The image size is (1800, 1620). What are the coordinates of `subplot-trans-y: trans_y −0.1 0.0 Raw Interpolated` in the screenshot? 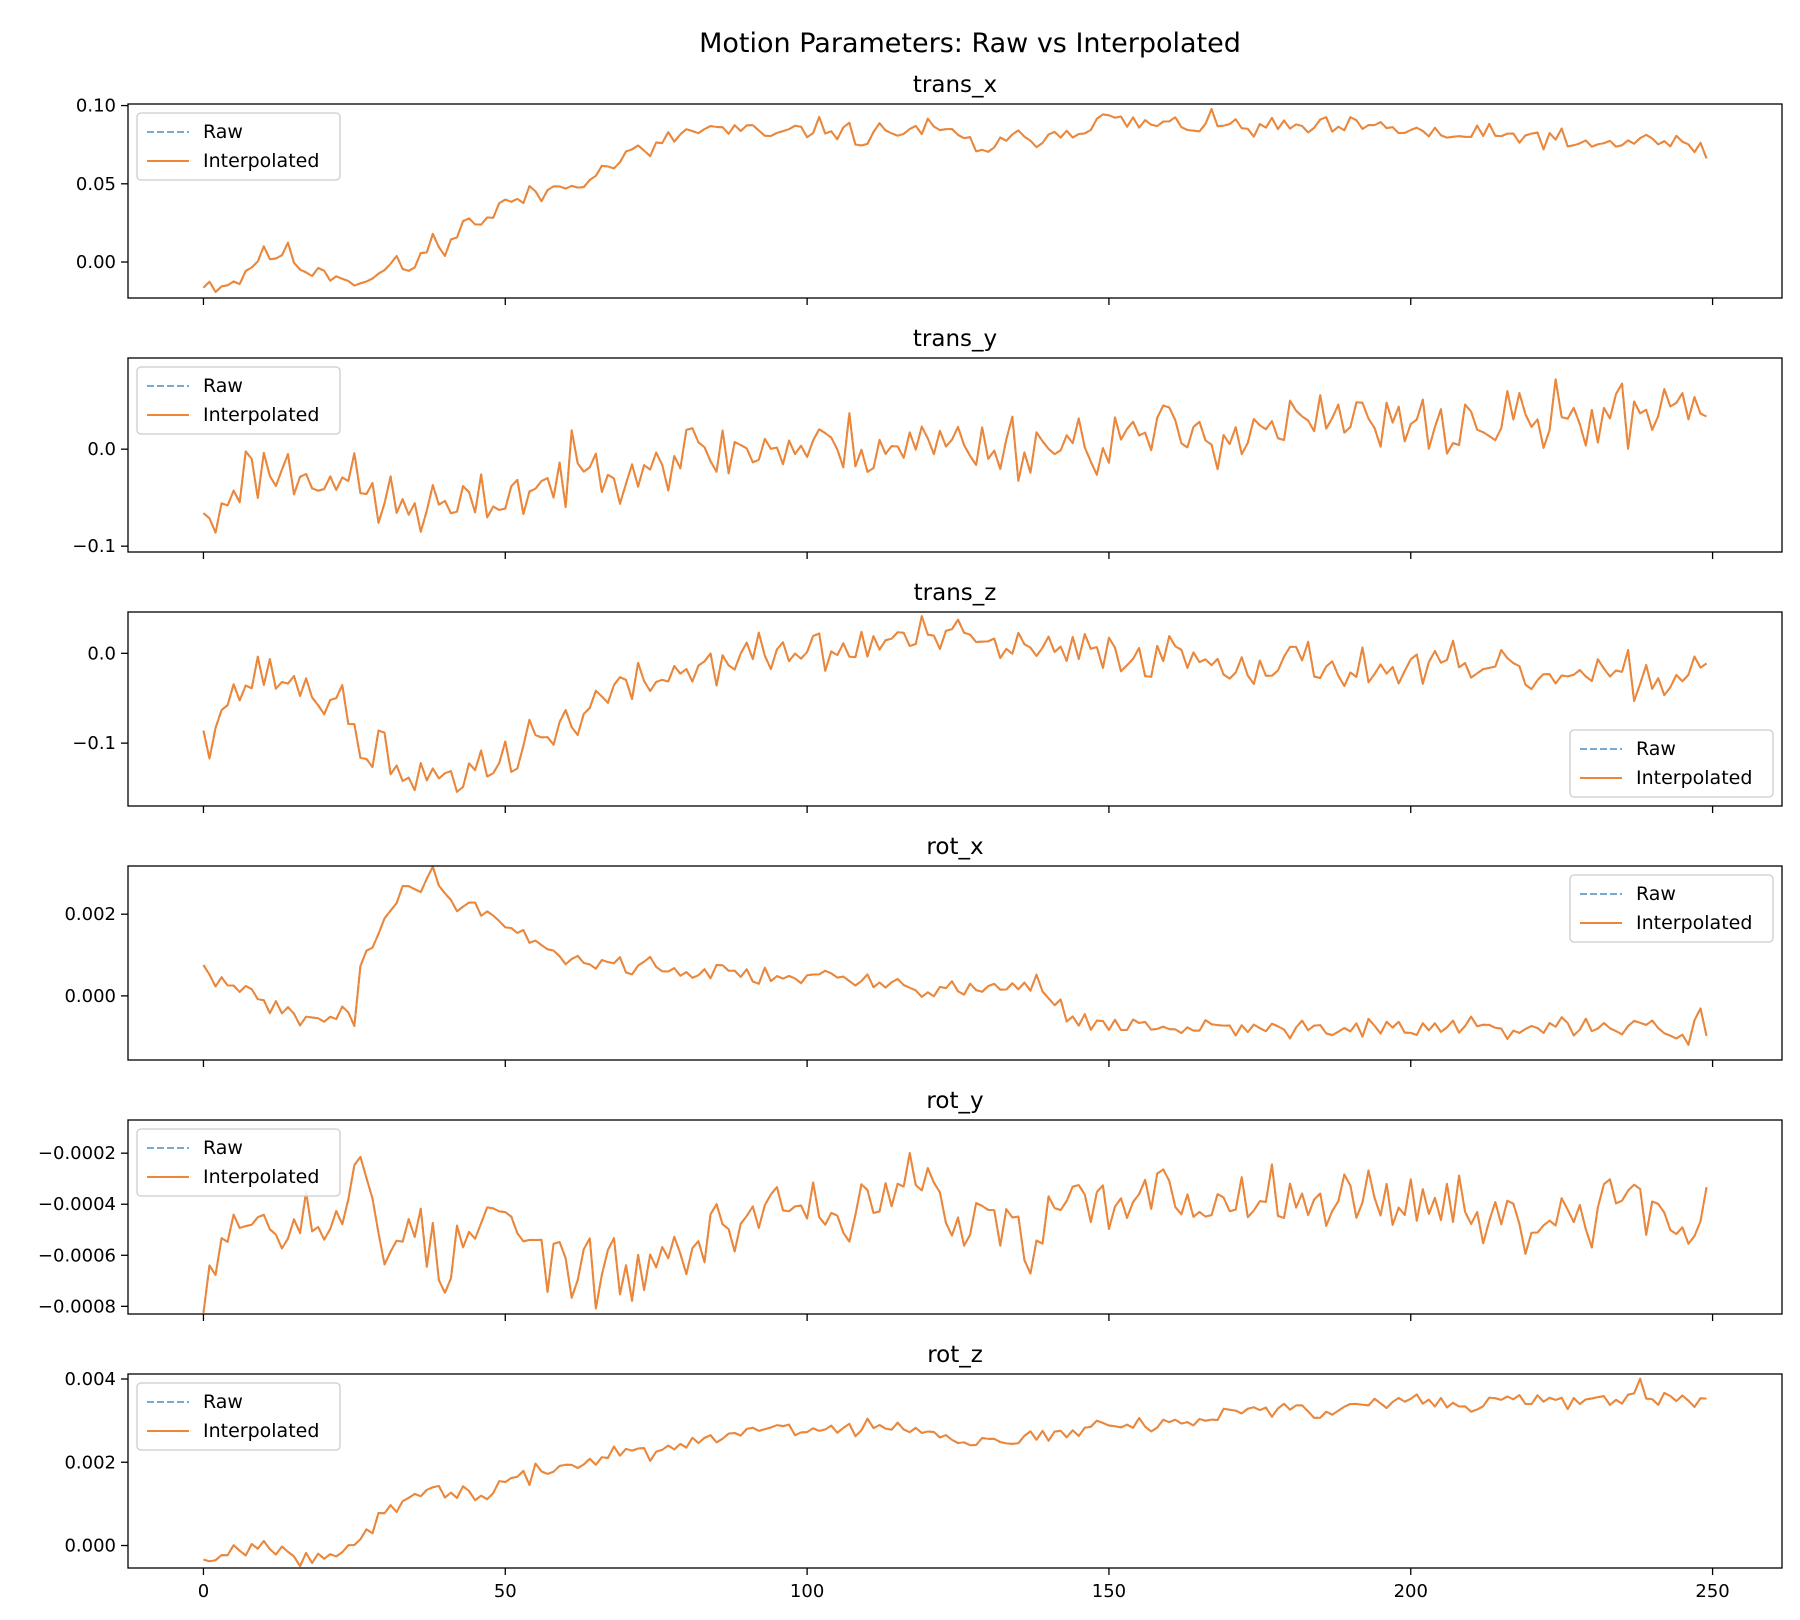 It's located at (927, 442).